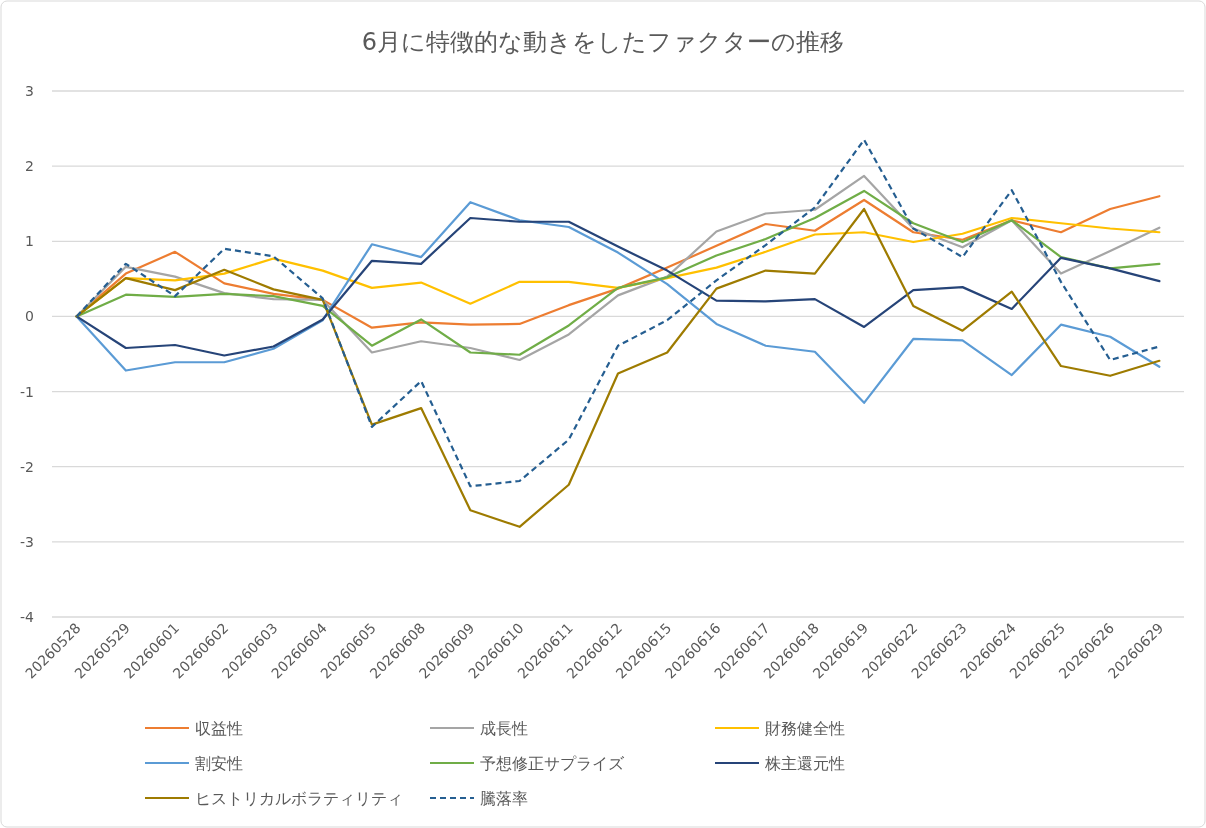  What do you see at coordinates (29, 241) in the screenshot?
I see `y-tick-label: 1` at bounding box center [29, 241].